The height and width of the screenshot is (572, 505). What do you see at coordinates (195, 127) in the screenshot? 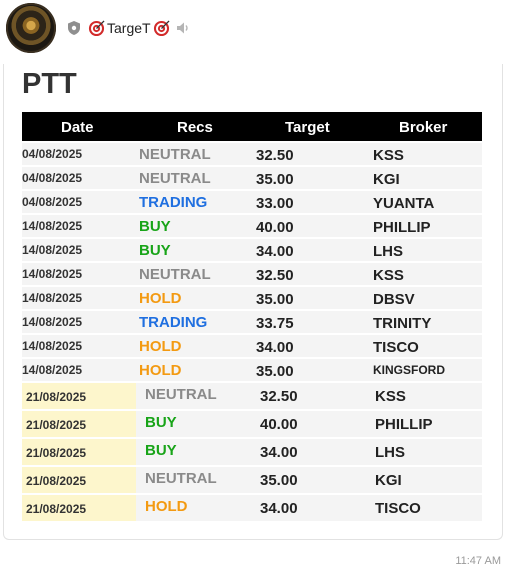
I see `column-header-recs: Recs` at bounding box center [195, 127].